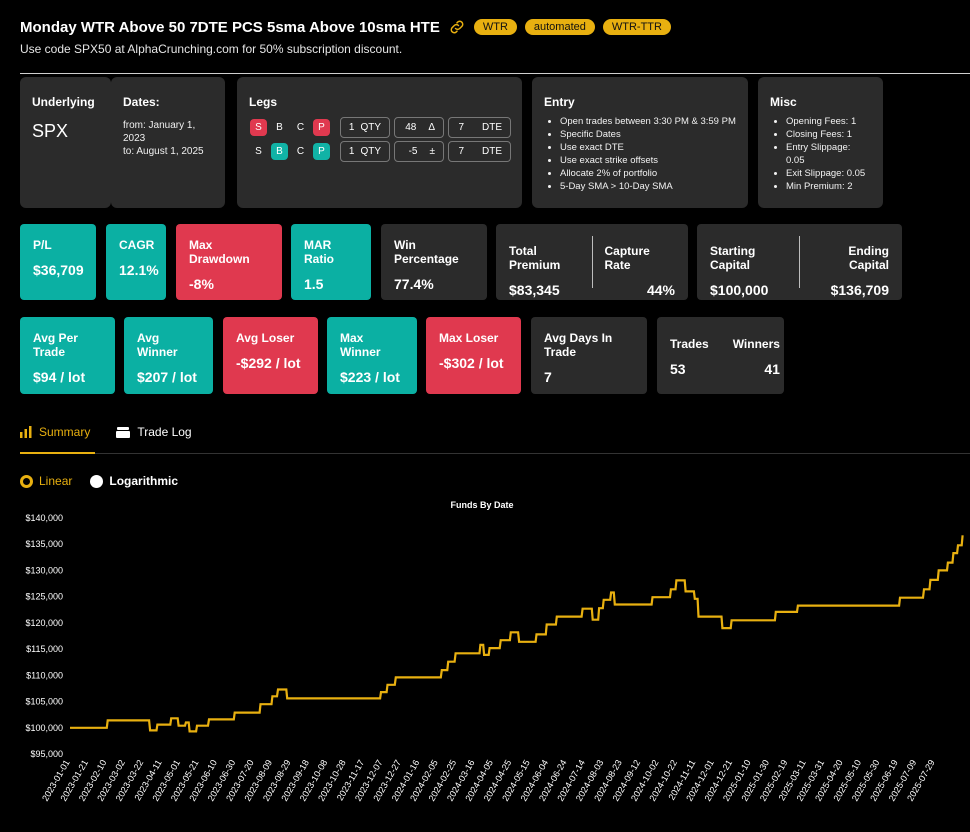 The image size is (970, 832). Describe the element at coordinates (159, 132) in the screenshot. I see `date-from: from: January 1, 2023` at that location.